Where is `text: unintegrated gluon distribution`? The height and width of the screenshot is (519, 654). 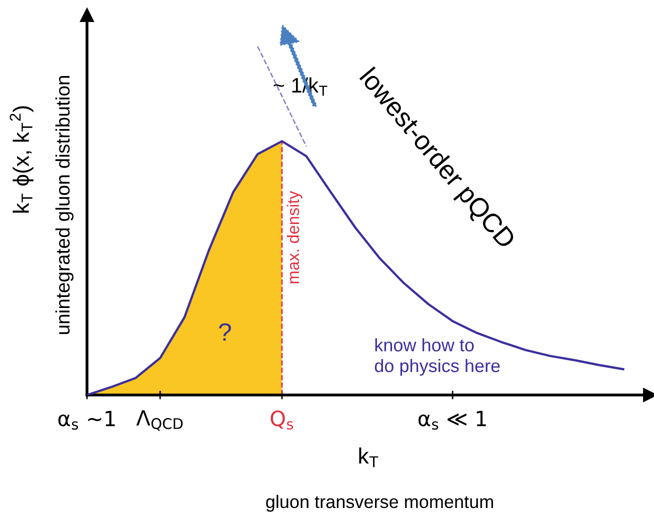
text: unintegrated gluon distribution is located at coordinates (64, 205).